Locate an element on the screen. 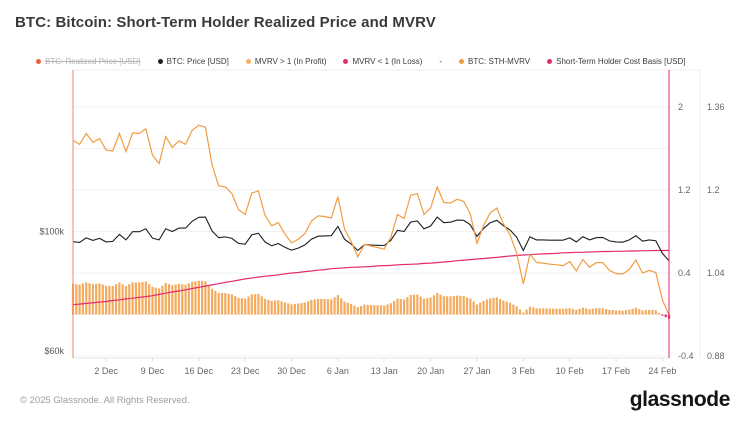 The width and height of the screenshot is (750, 422). x-tick-label: 27 Jan is located at coordinates (476, 371).